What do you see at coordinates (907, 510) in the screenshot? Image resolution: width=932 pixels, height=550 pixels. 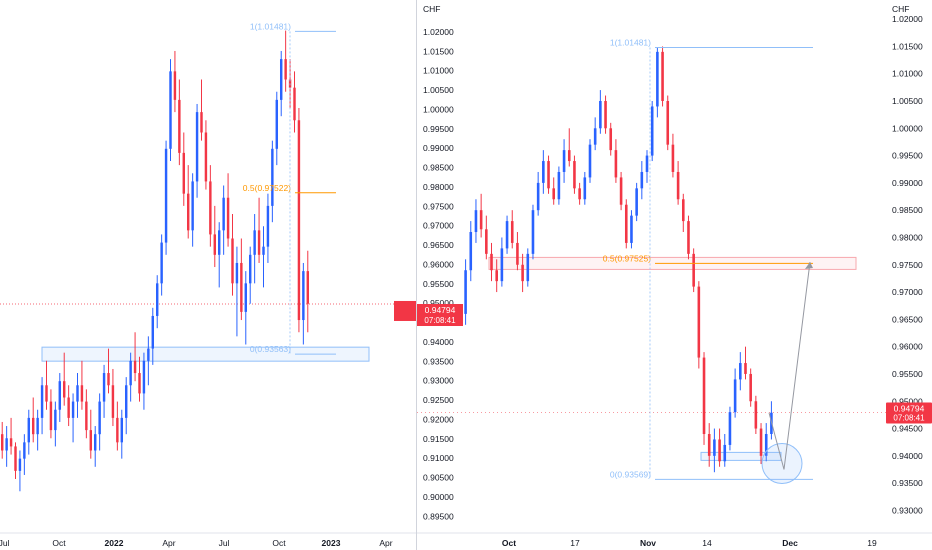 I see `y-tick-label: 0.93000` at bounding box center [907, 510].